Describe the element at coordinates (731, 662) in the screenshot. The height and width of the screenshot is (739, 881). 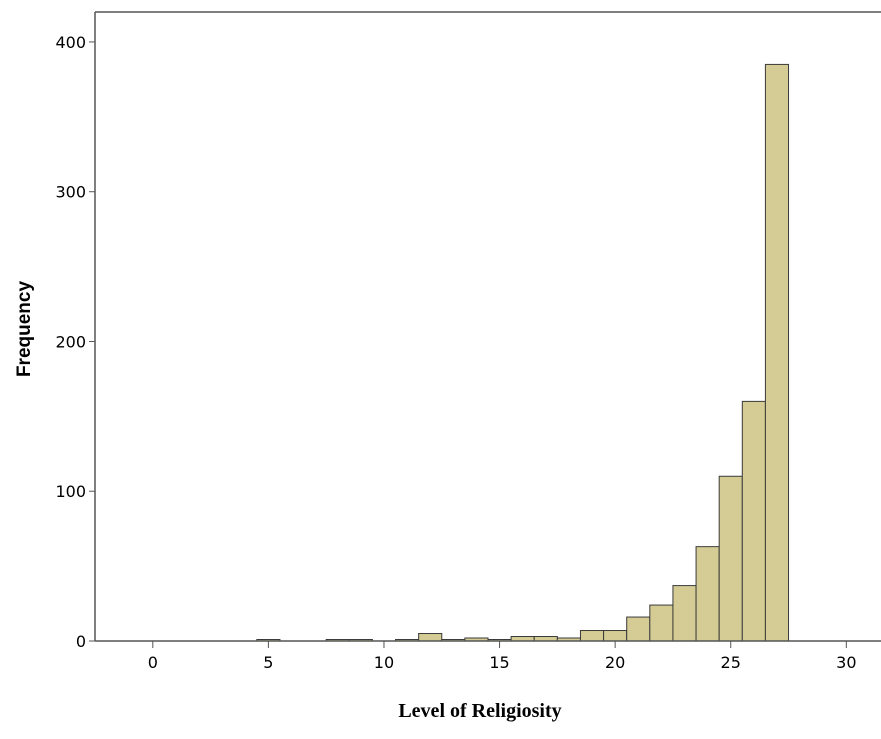
I see `x-tick-label-5: 25` at that location.